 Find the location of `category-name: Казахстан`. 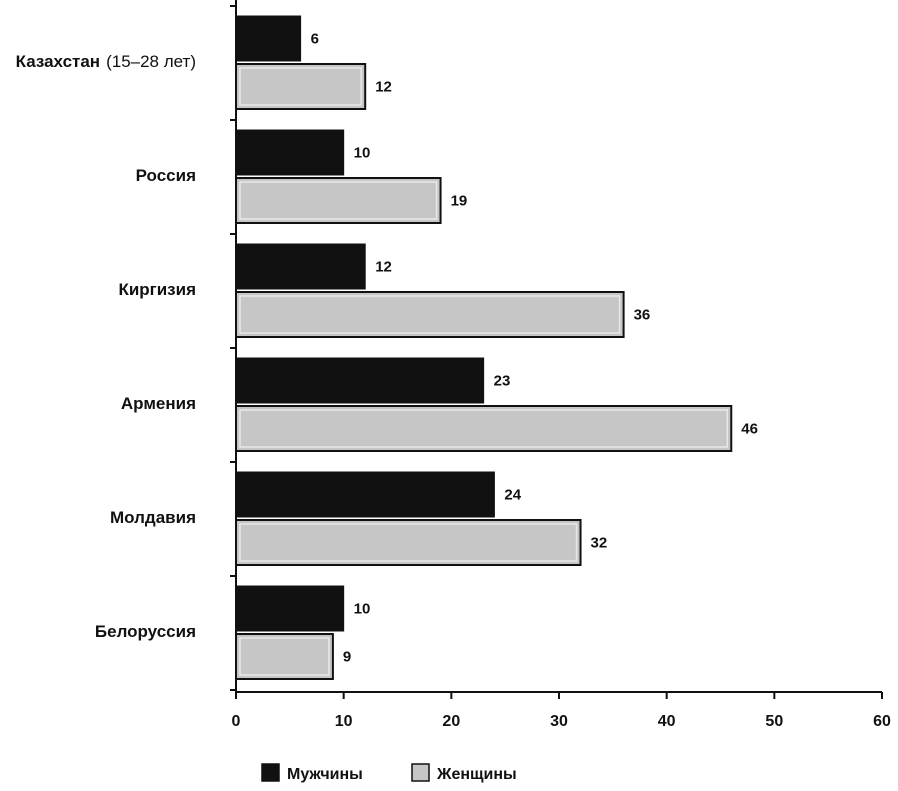

category-name: Казахстан is located at coordinates (58, 61).